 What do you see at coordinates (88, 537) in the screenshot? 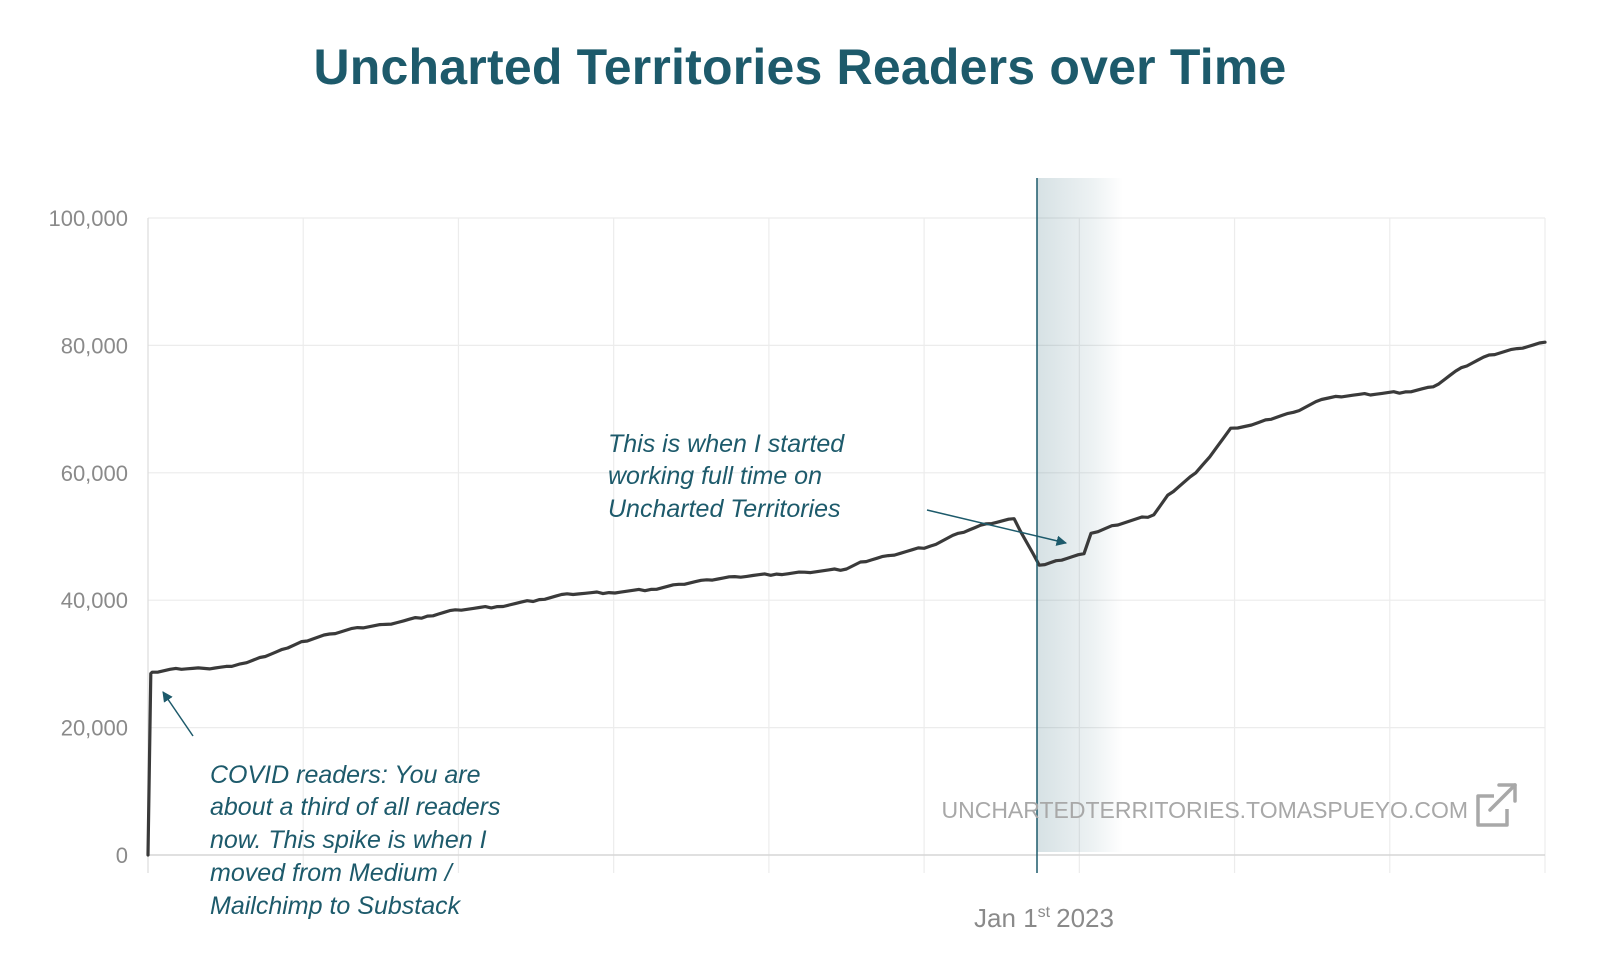
I see `y-axis-ticks: 0 20,000 40,000 60,000 80,000 100,000` at bounding box center [88, 537].